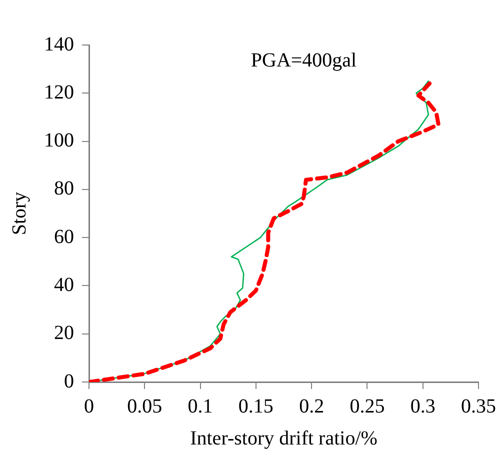 This screenshot has height=459, width=502. What do you see at coordinates (64, 285) in the screenshot?
I see `y-tick-label: 40` at bounding box center [64, 285].